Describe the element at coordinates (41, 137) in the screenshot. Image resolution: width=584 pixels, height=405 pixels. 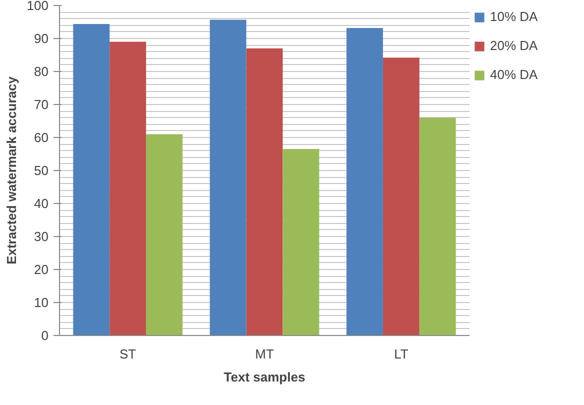
I see `y-tick-label: 60` at that location.